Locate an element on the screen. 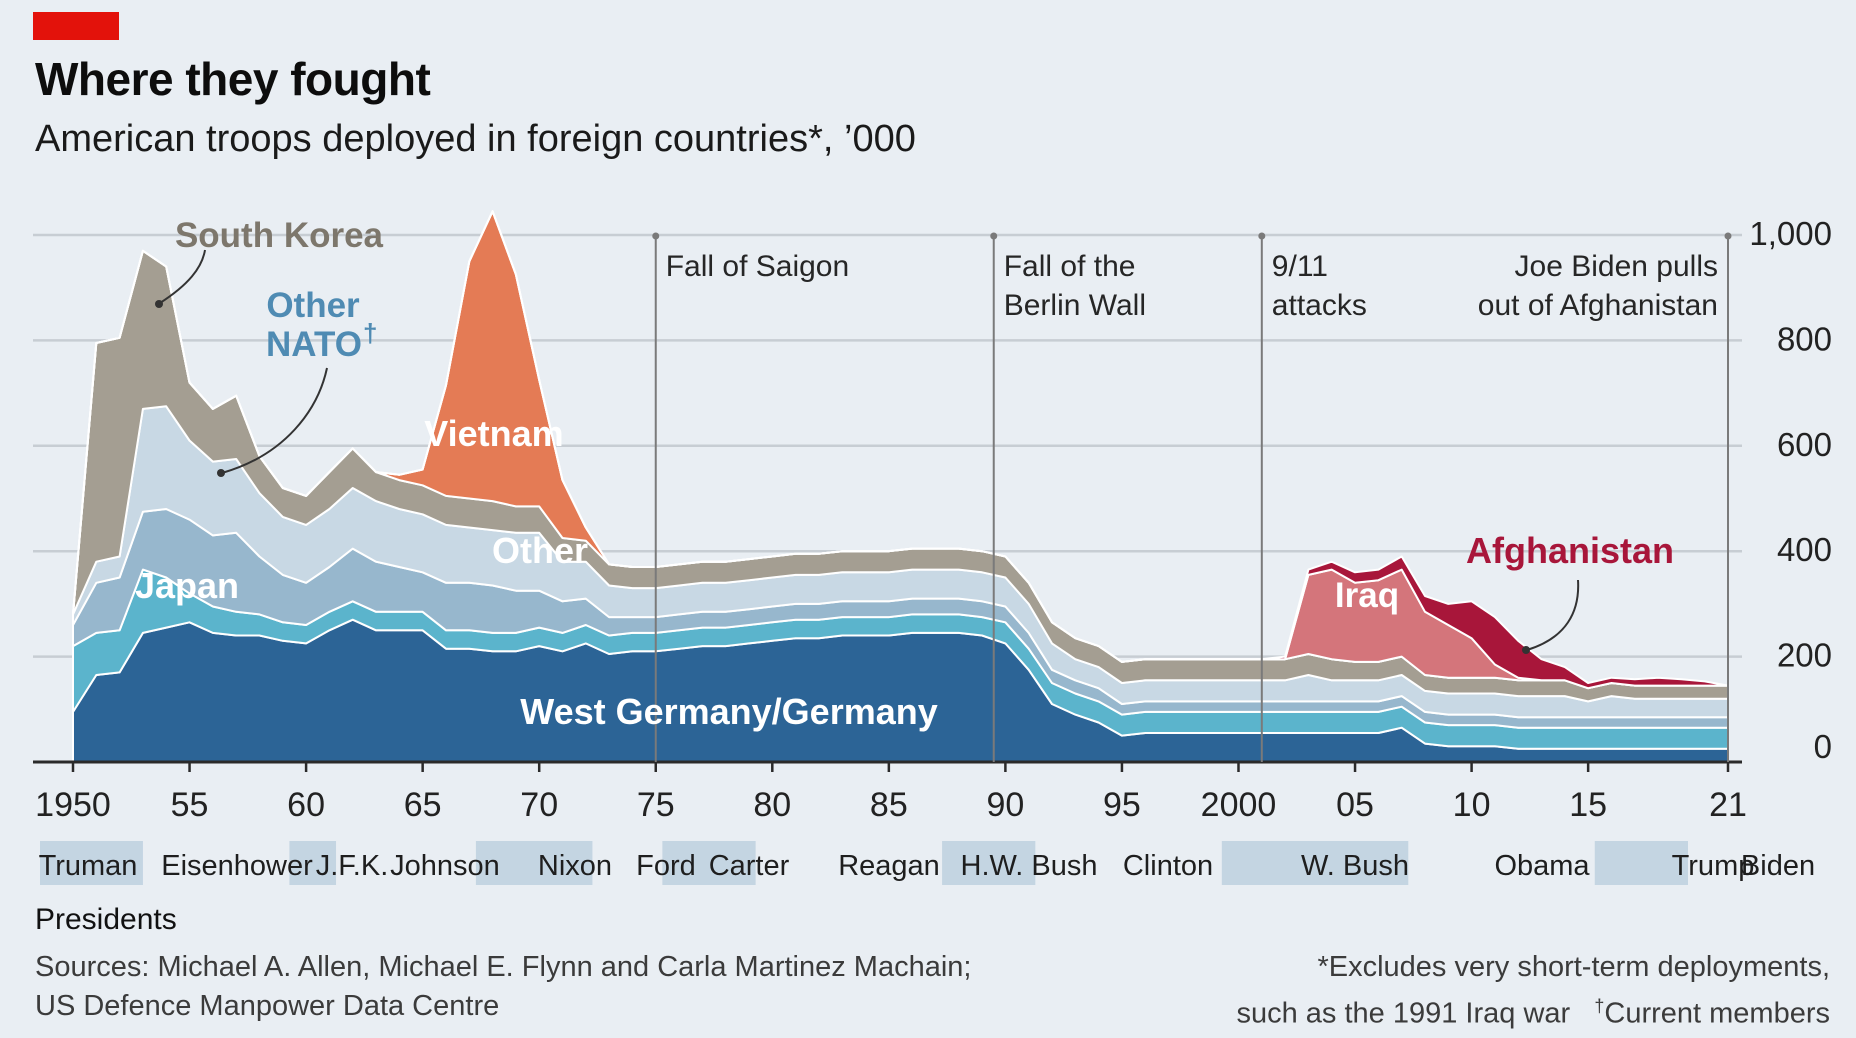 This screenshot has height=1038, width=1856. x-tick-label: 70 is located at coordinates (539, 805).